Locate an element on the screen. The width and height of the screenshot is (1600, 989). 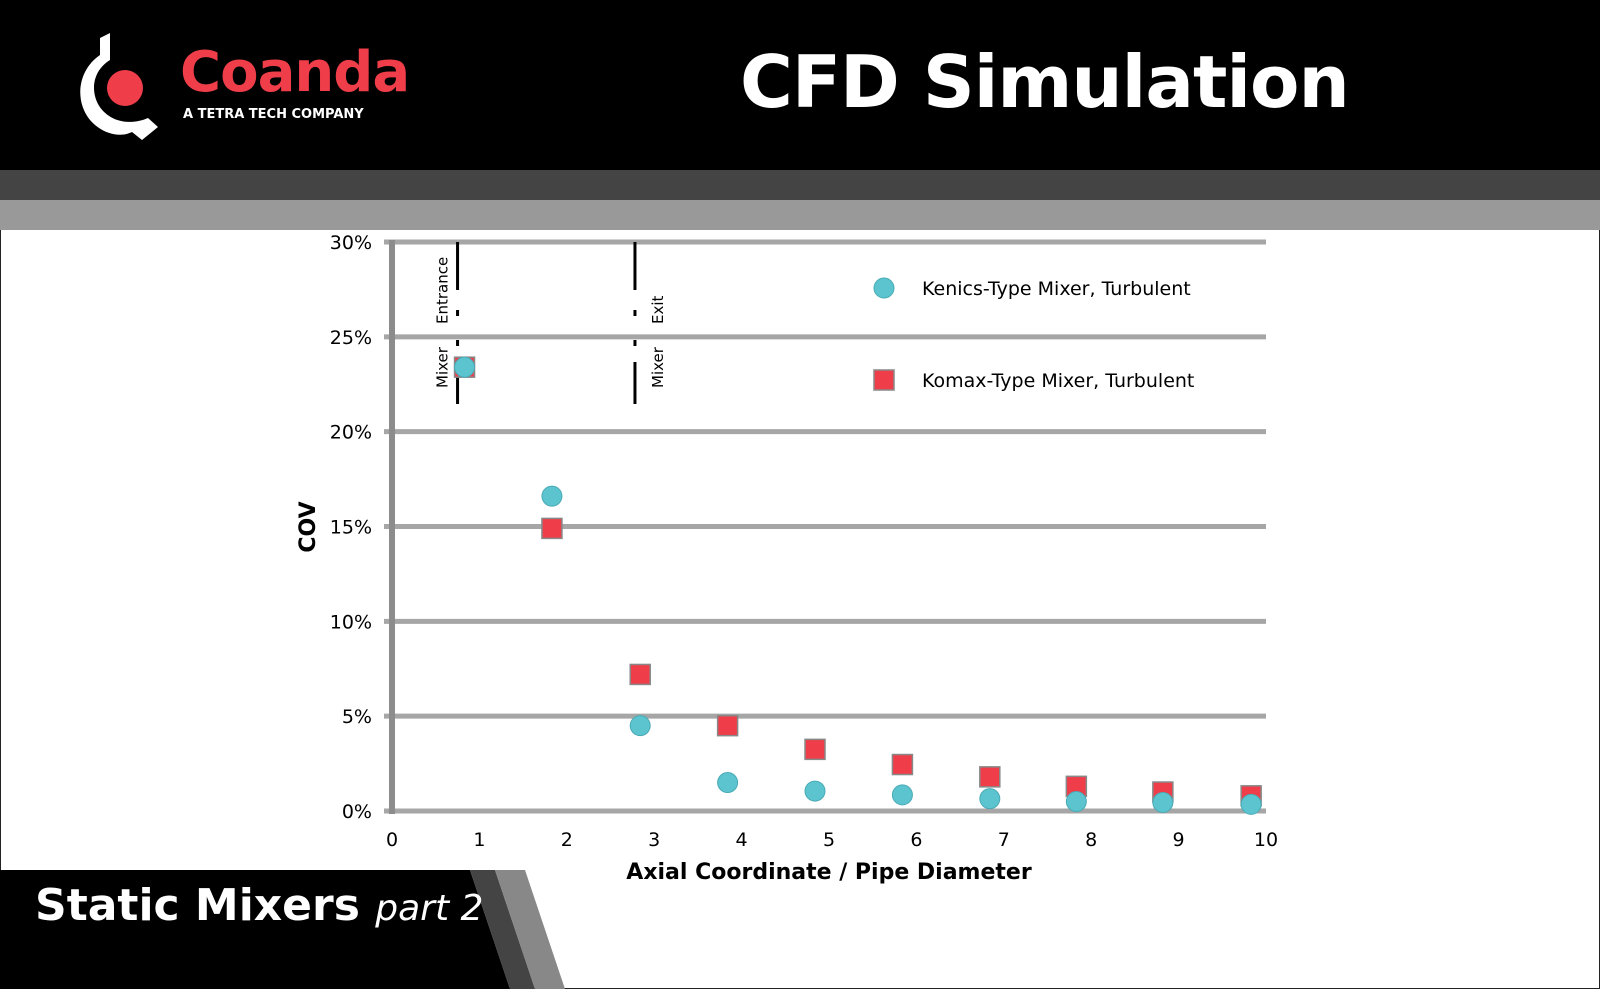
footer-title-main: Static Mixers is located at coordinates (197, 905).